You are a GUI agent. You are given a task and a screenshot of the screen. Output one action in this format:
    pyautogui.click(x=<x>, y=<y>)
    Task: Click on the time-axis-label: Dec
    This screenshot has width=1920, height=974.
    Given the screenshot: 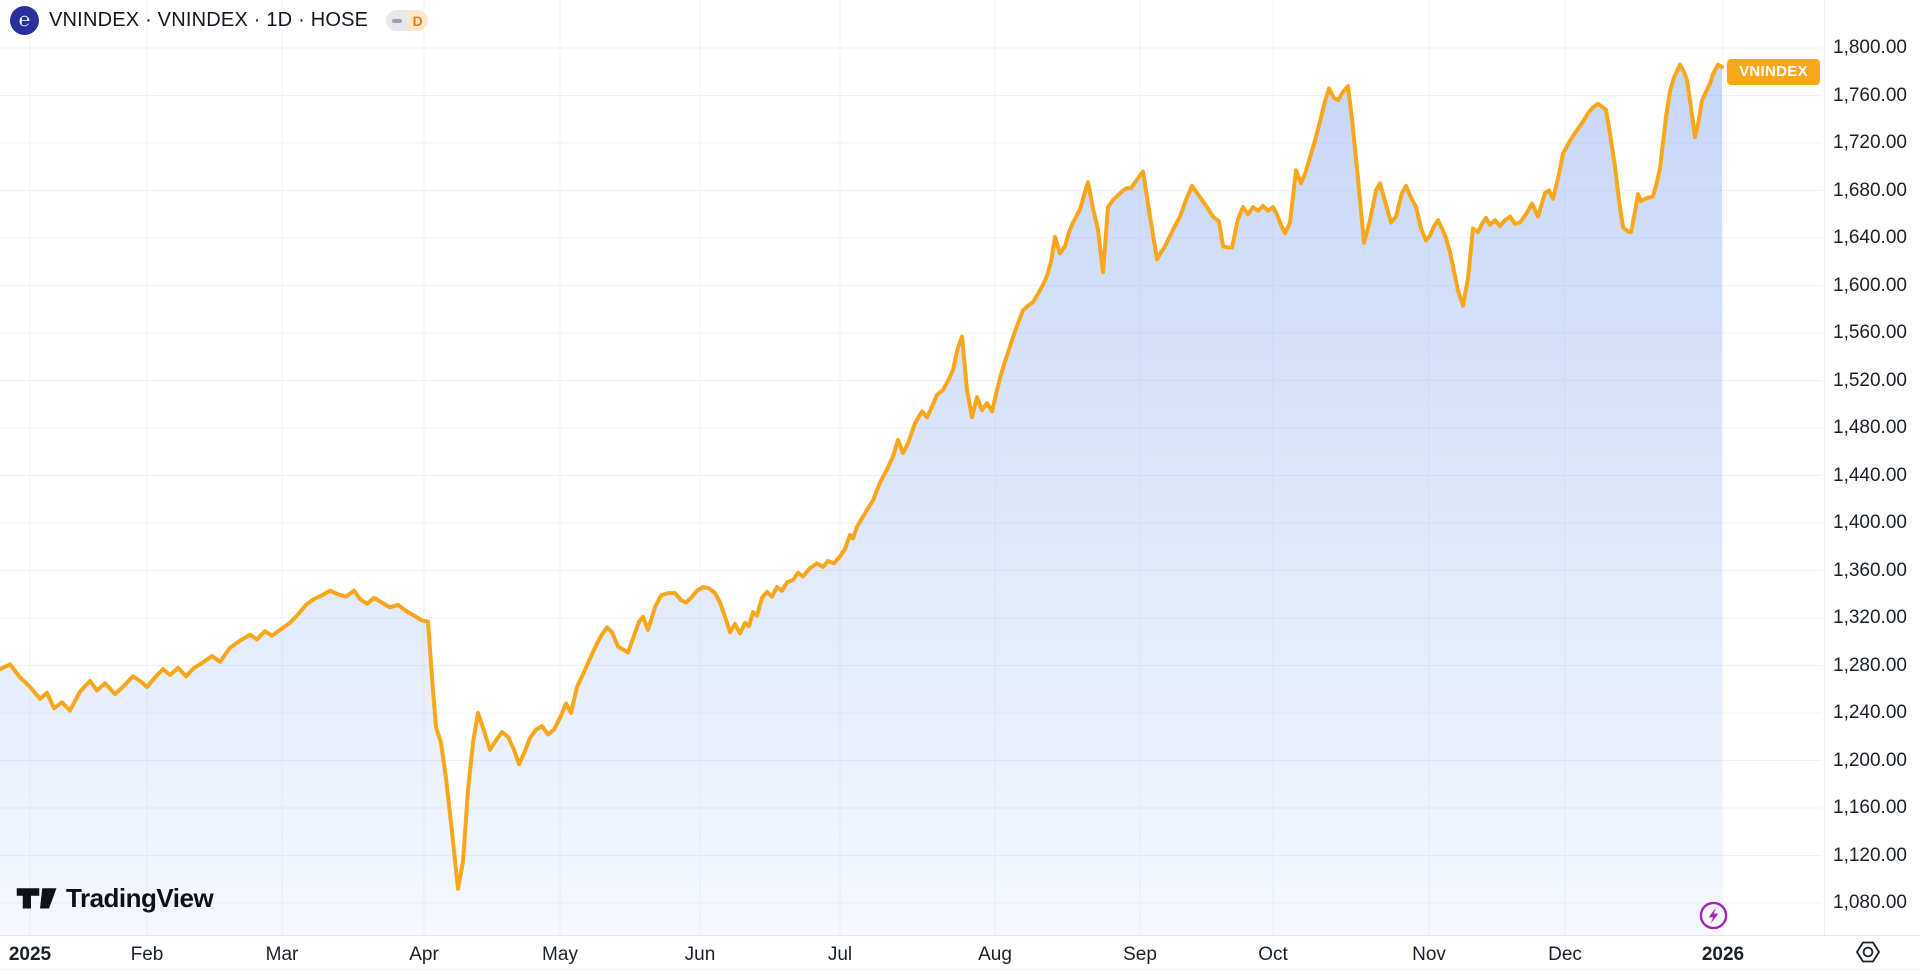 What is the action you would take?
    pyautogui.click(x=1565, y=954)
    